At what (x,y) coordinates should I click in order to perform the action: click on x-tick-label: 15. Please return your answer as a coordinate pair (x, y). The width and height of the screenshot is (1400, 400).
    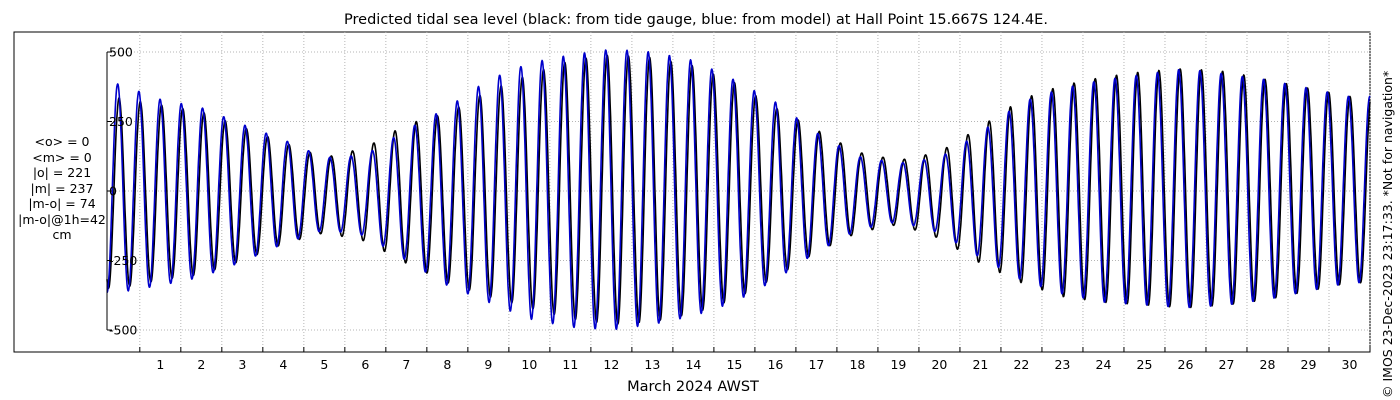
    Looking at the image, I should click on (734, 364).